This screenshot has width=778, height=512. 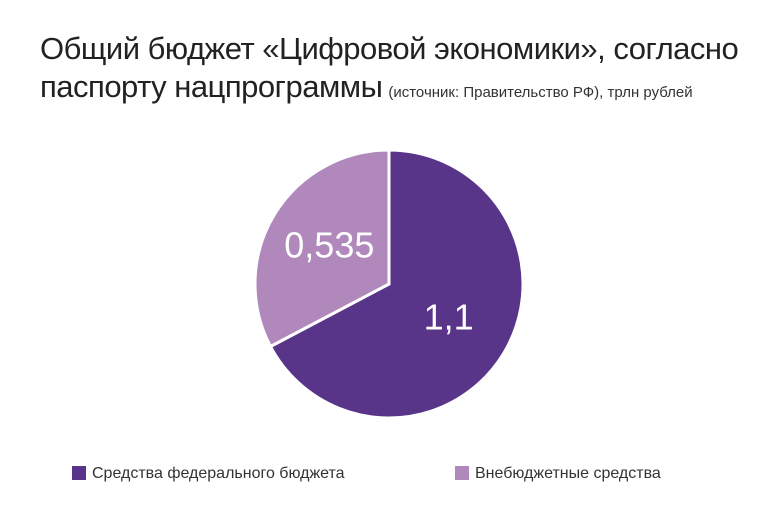 What do you see at coordinates (568, 473) in the screenshot?
I see `legend-label: Внебюджетные средства` at bounding box center [568, 473].